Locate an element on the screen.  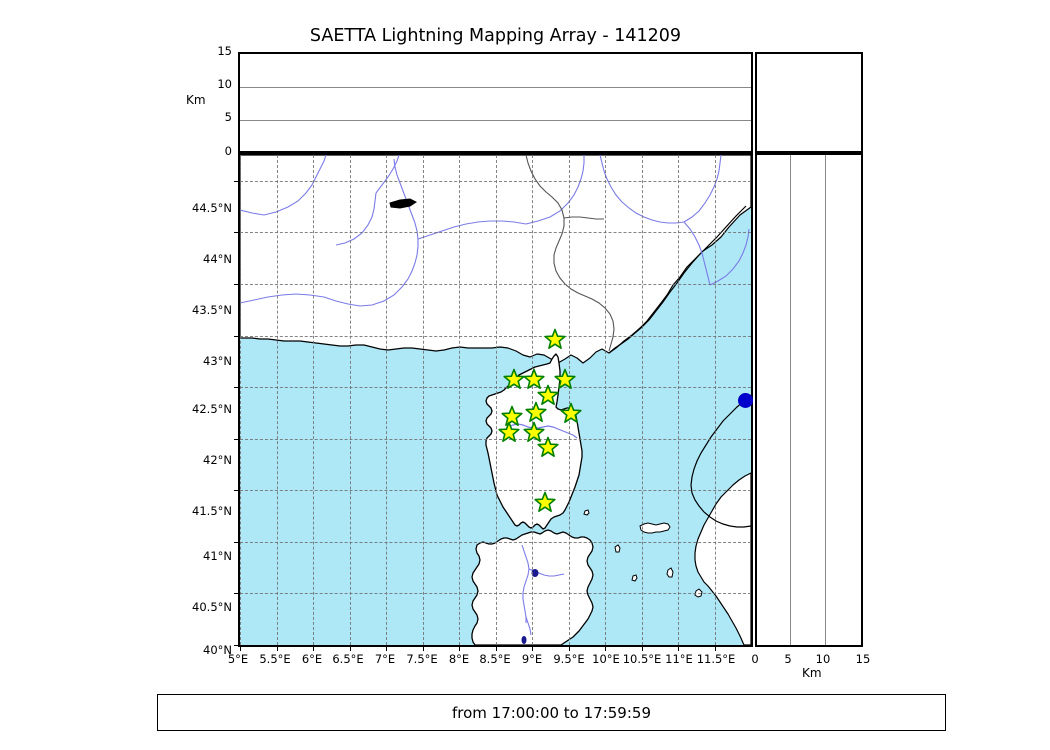
map-ytick-41-5: 41.5°N is located at coordinates (212, 511).